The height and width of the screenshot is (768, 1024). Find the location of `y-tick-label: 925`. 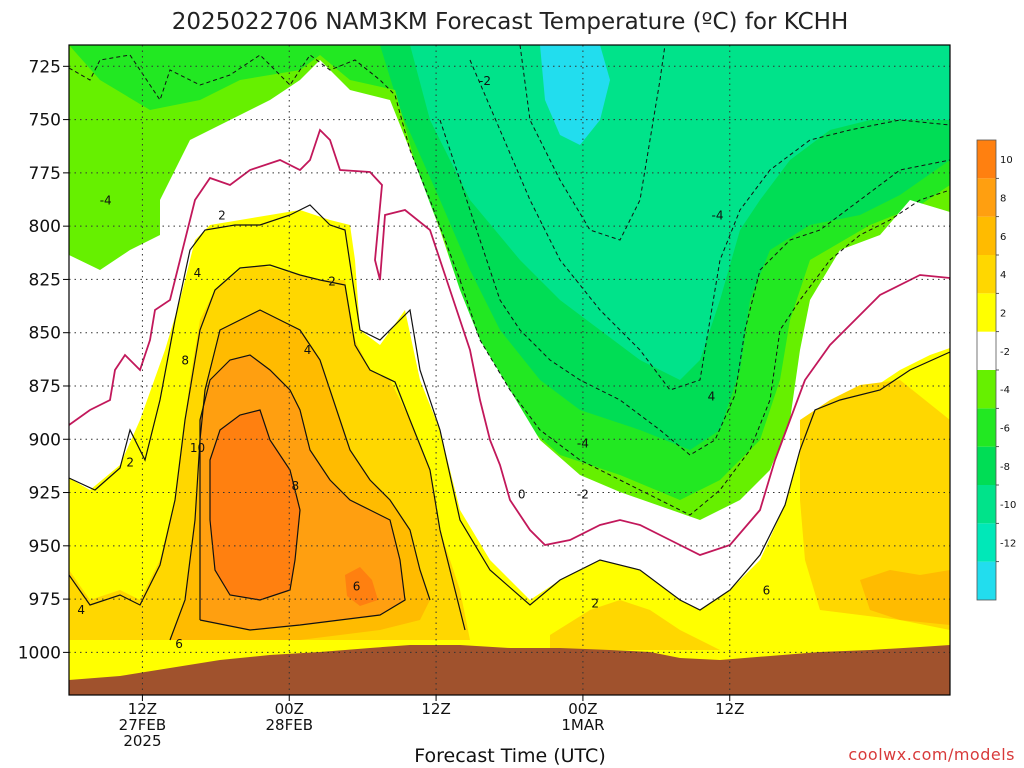

y-tick-label: 925 is located at coordinates (45, 494).